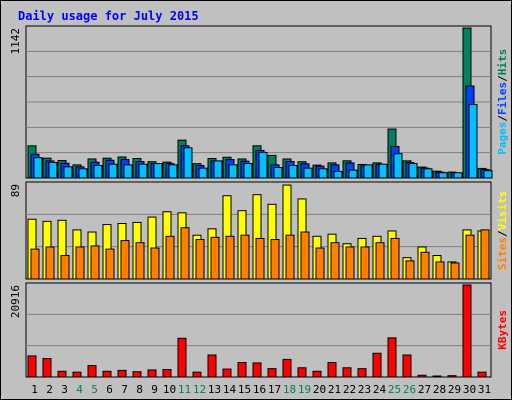  I want to click on x-tick-label-day-30: 30, so click(469, 389).